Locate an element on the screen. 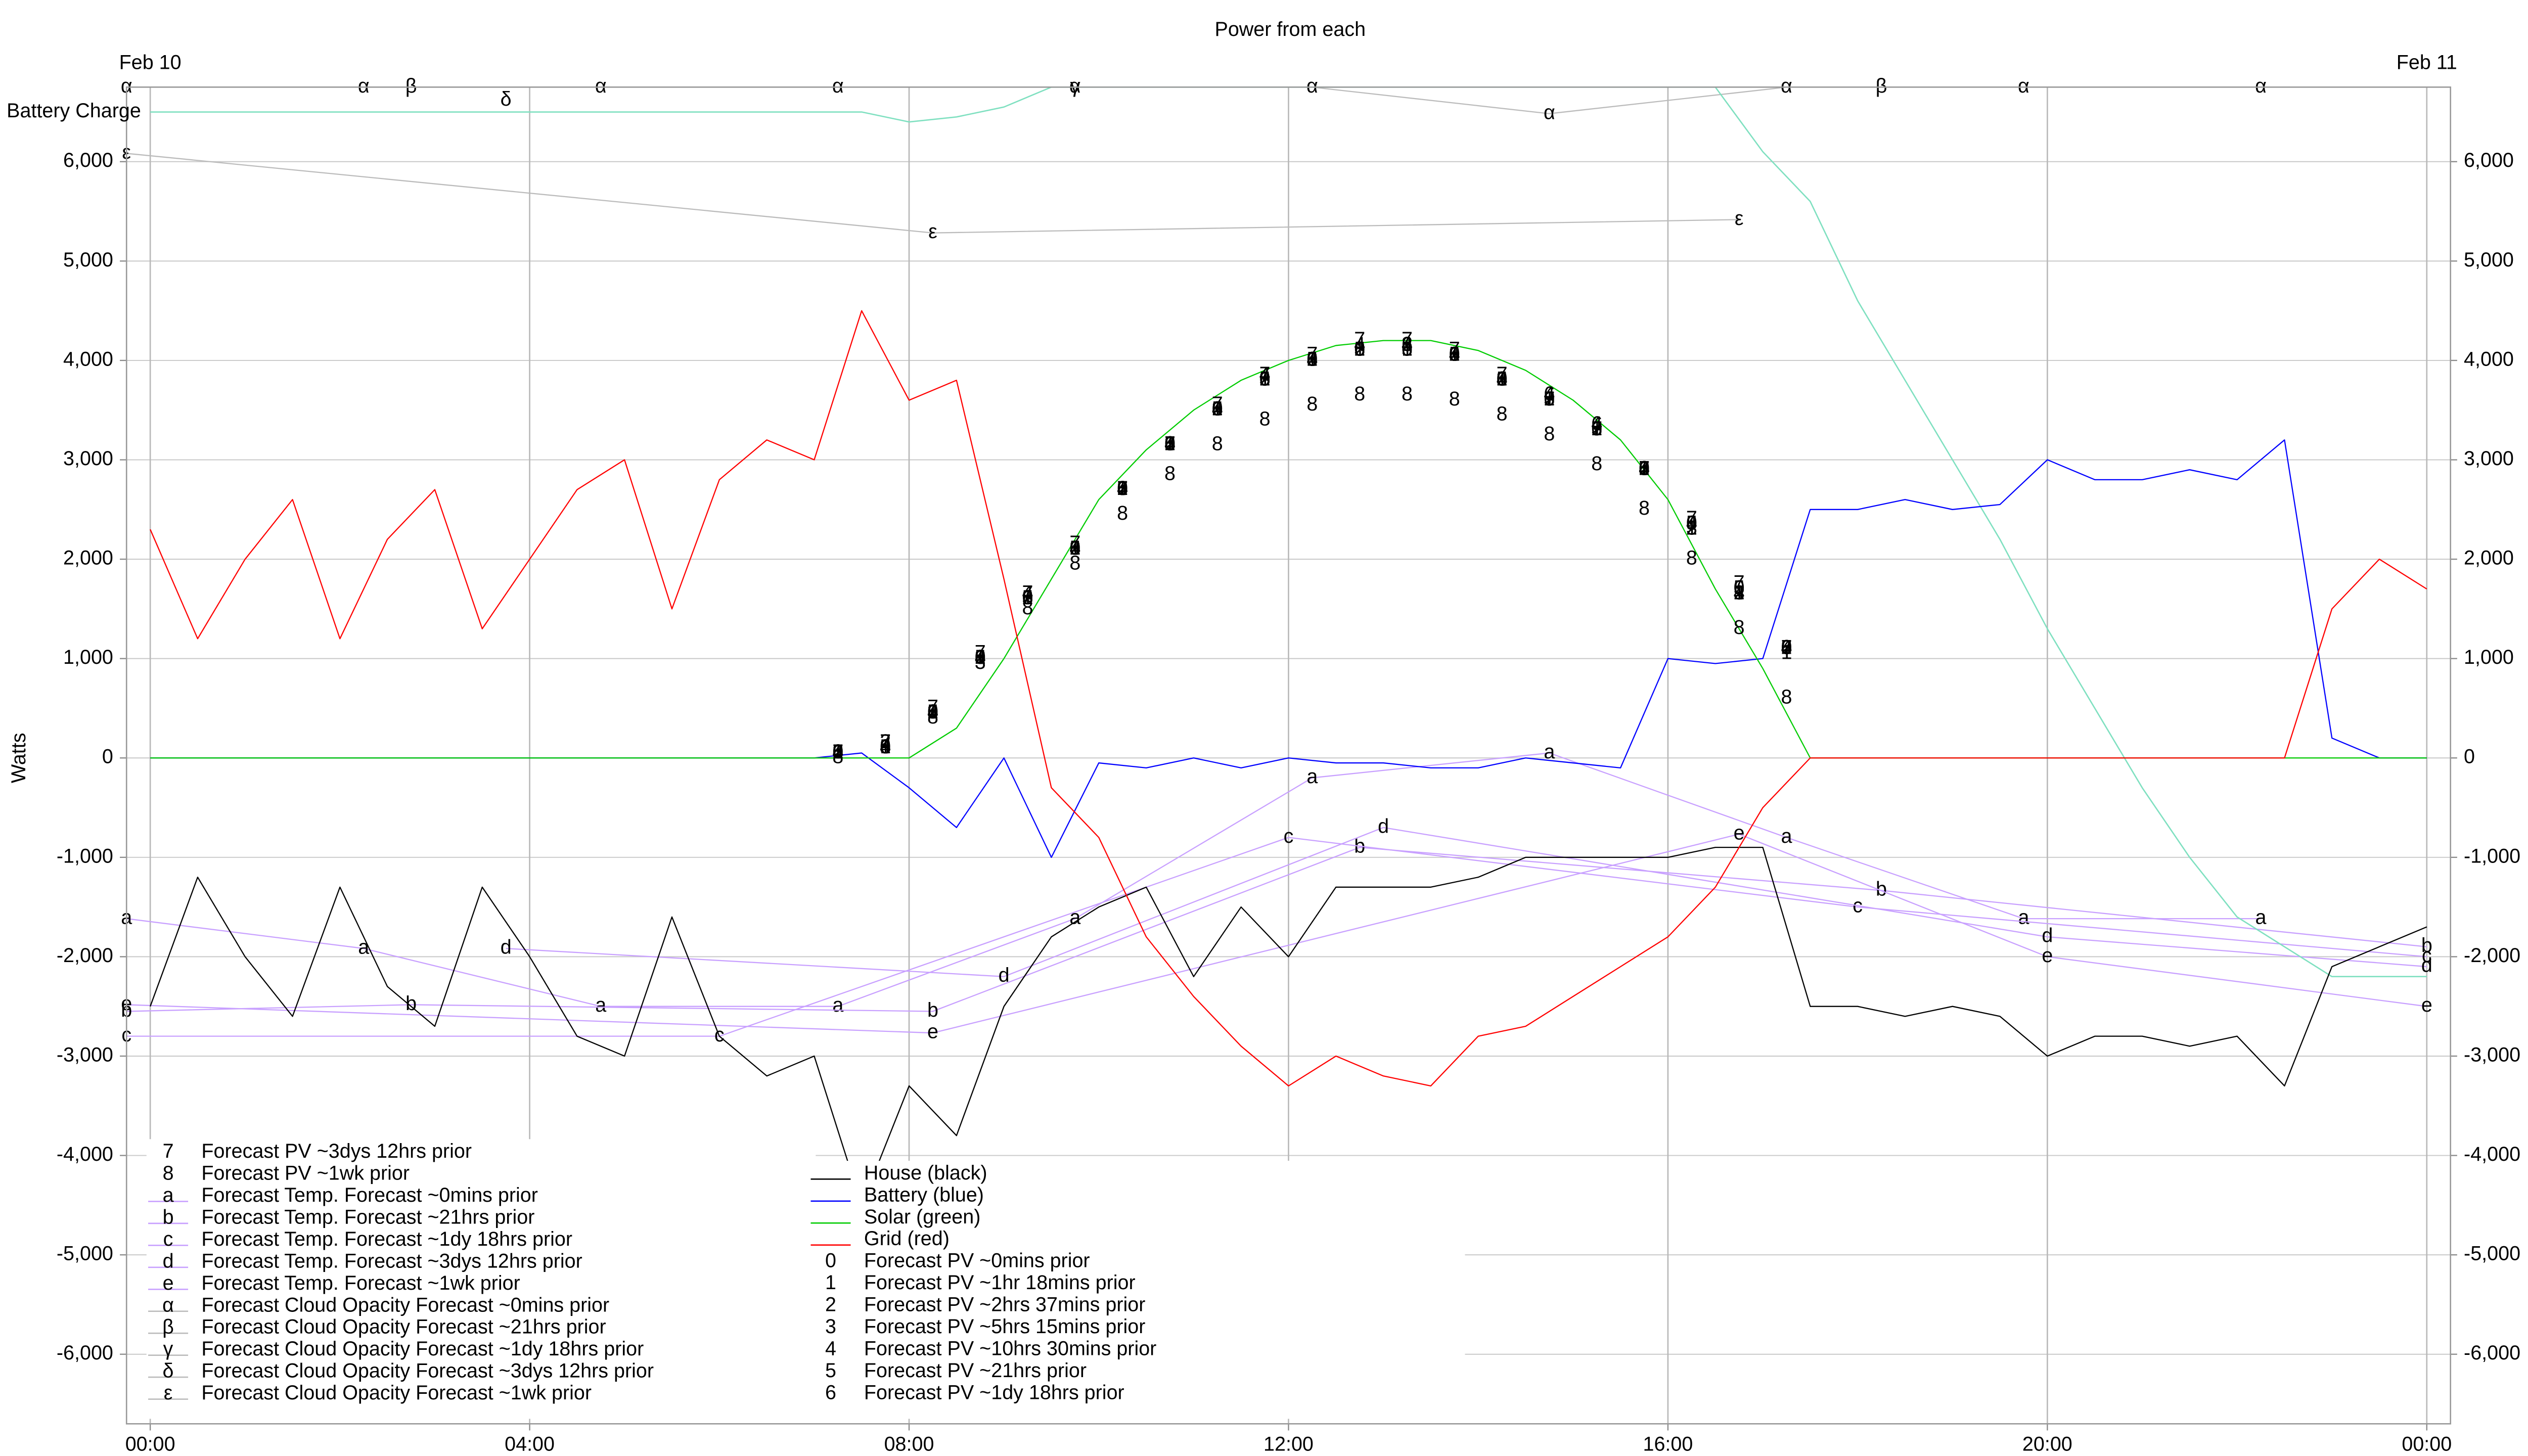 Image resolution: width=2528 pixels, height=1456 pixels. y2-tick-label: 6,000 is located at coordinates (2489, 160).